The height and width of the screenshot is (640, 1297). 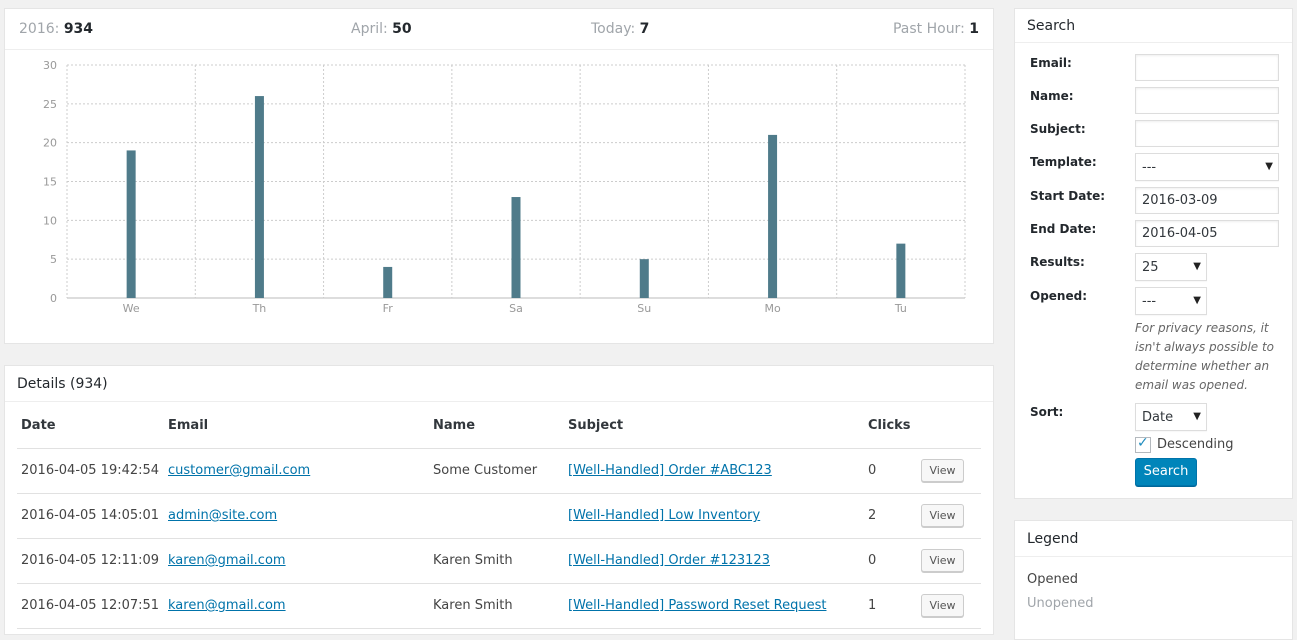 What do you see at coordinates (613, 29) in the screenshot?
I see `stat-today-label: Today:` at bounding box center [613, 29].